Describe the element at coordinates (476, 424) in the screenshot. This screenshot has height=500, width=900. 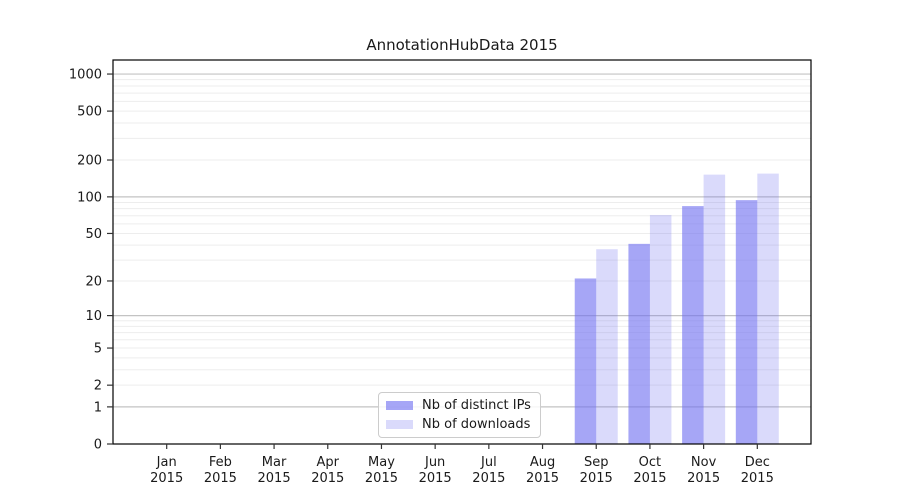
I see `legend-label-downloads: Nb of downloads` at that location.